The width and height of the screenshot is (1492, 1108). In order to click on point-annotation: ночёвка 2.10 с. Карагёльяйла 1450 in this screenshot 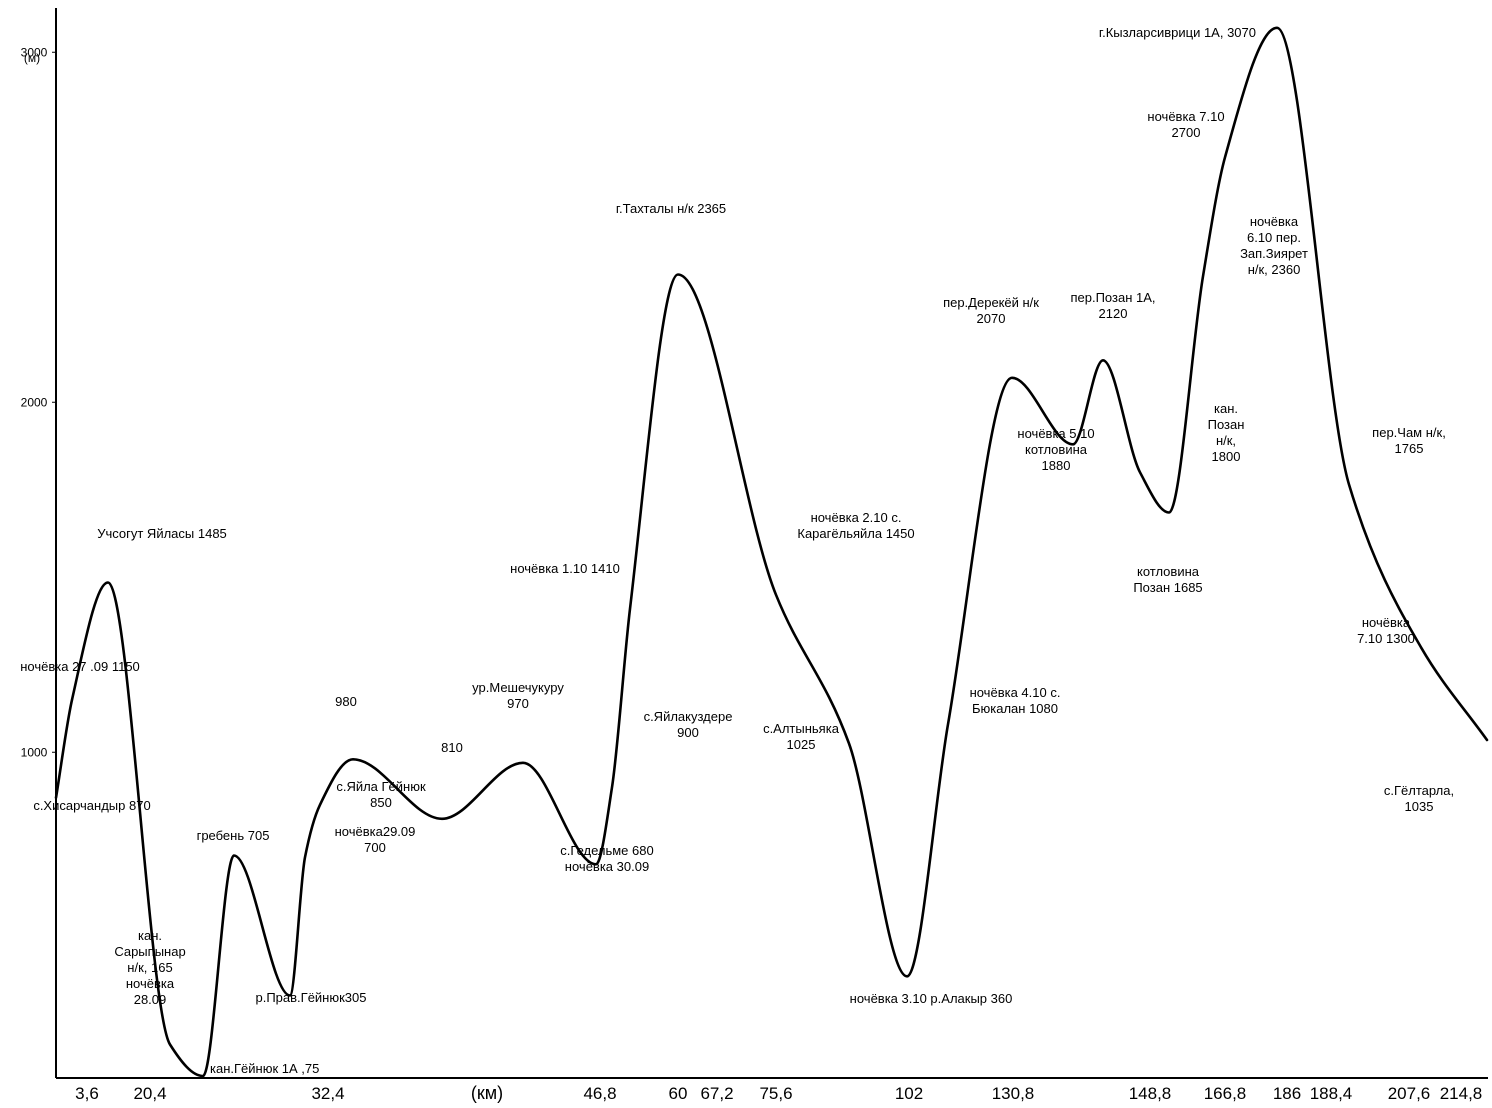, I will do `click(855, 525)`.